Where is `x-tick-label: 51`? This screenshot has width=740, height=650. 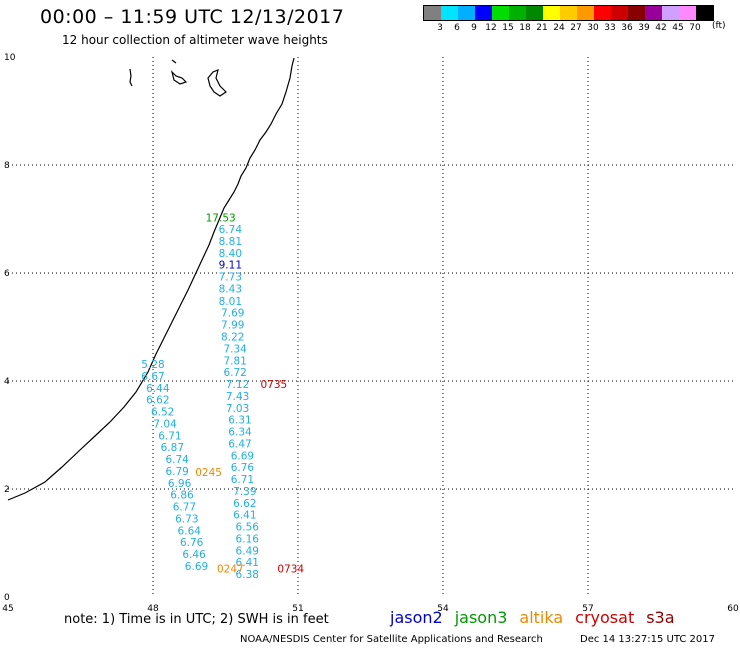 x-tick-label: 51 is located at coordinates (297, 609).